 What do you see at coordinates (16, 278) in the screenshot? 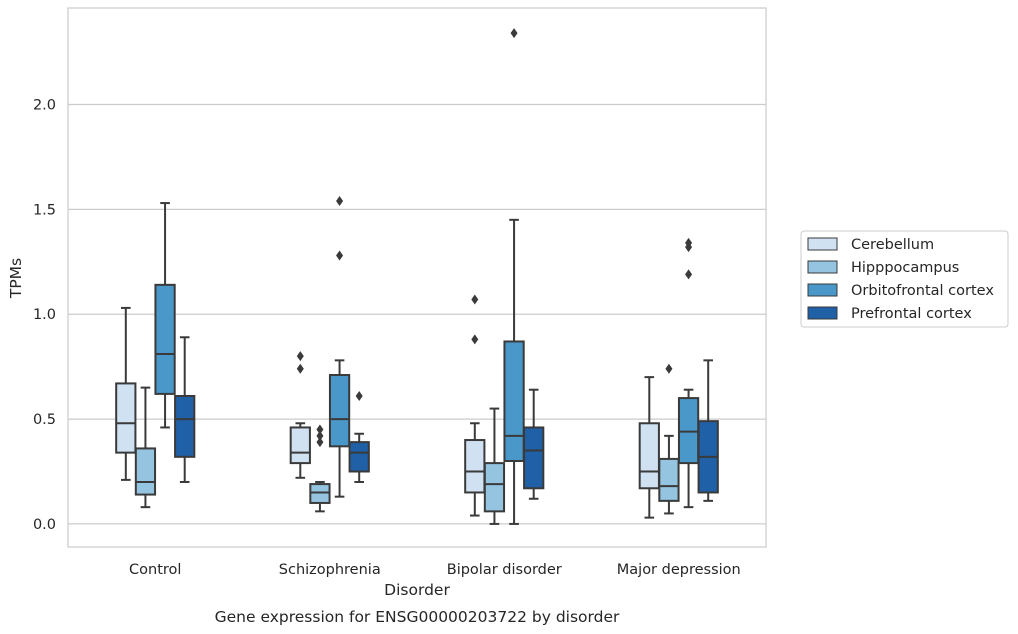
I see `y-axis-label: TPMs` at bounding box center [16, 278].